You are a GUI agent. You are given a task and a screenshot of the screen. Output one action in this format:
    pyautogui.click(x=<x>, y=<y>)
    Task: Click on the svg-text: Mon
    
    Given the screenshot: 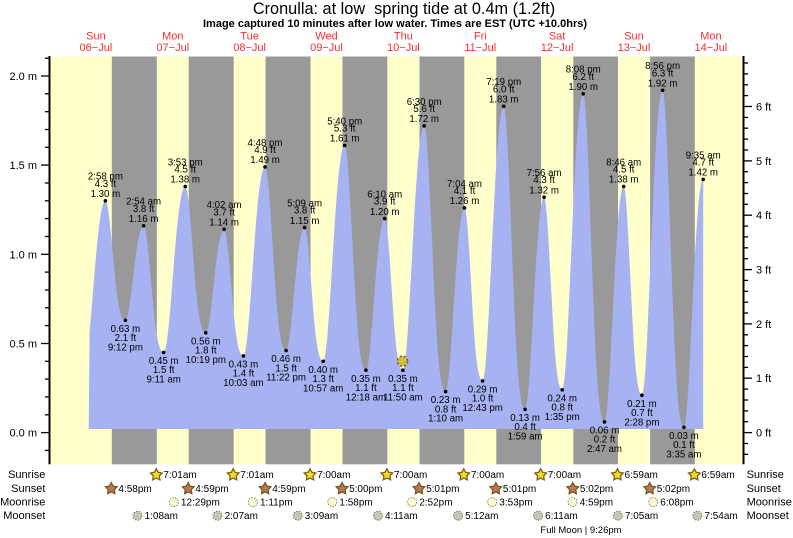 What is the action you would take?
    pyautogui.click(x=710, y=37)
    